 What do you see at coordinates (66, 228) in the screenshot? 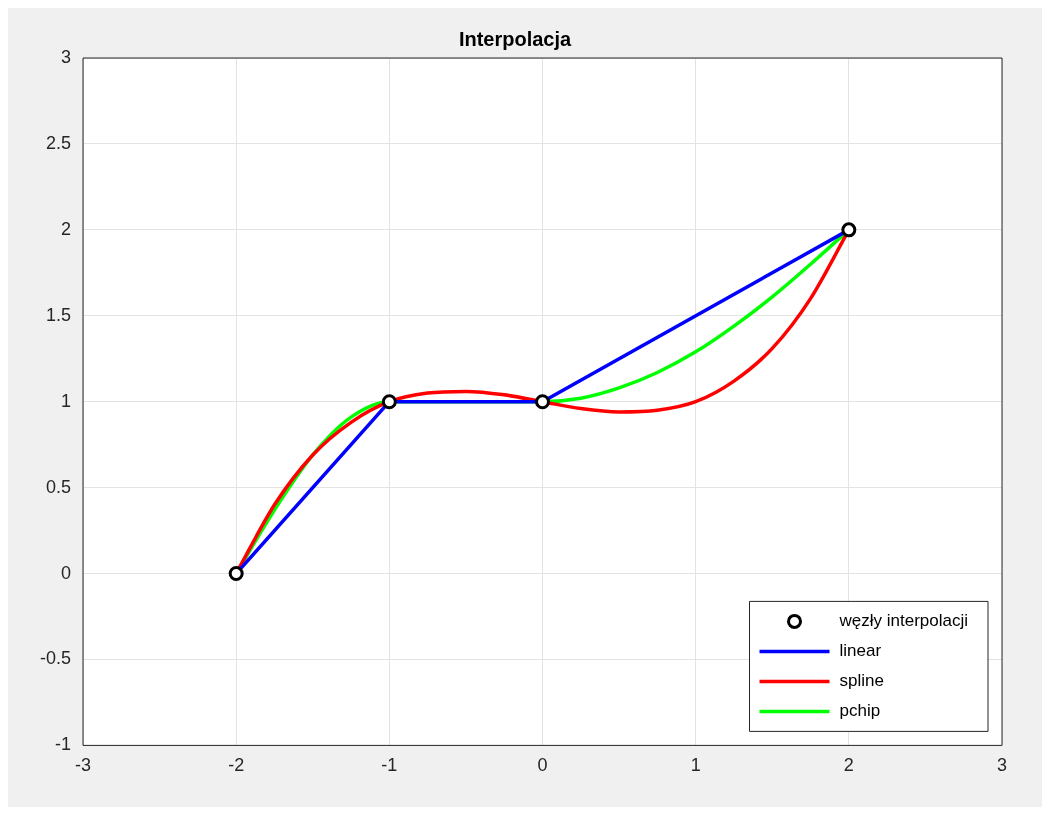
I see `y-tick-label: 2` at bounding box center [66, 228].